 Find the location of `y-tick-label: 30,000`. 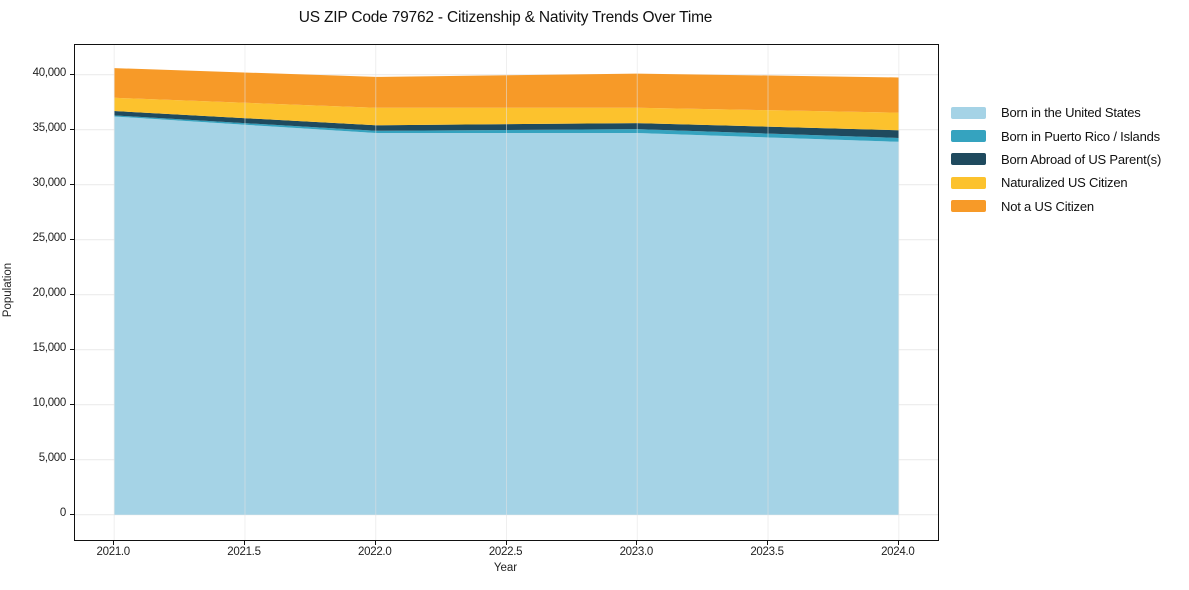

y-tick-label: 30,000 is located at coordinates (49, 182).